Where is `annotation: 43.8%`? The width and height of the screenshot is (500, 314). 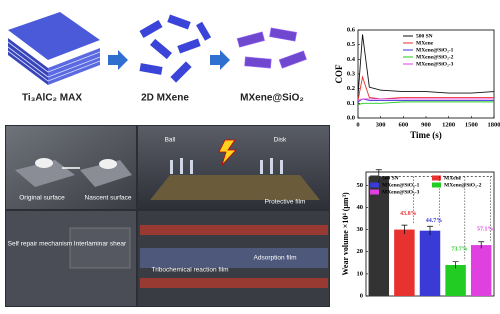 annotation: 43.8% is located at coordinates (408, 214).